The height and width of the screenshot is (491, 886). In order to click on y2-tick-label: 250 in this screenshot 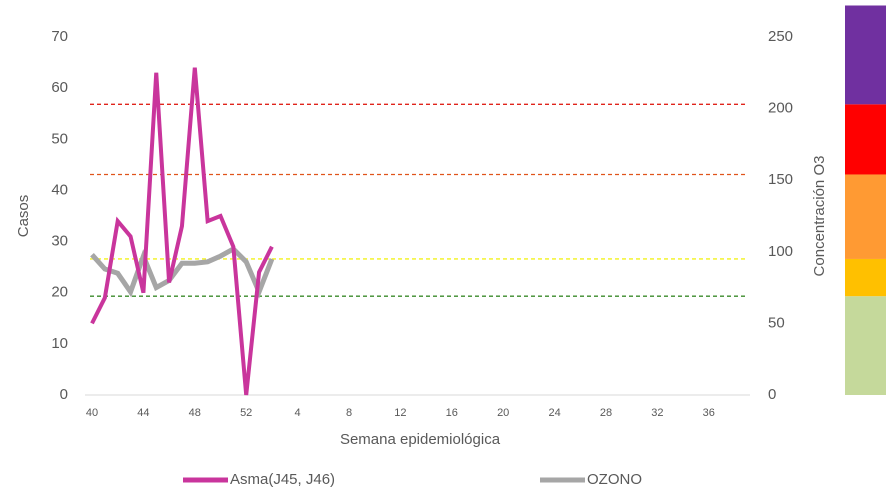, I will do `click(780, 36)`.